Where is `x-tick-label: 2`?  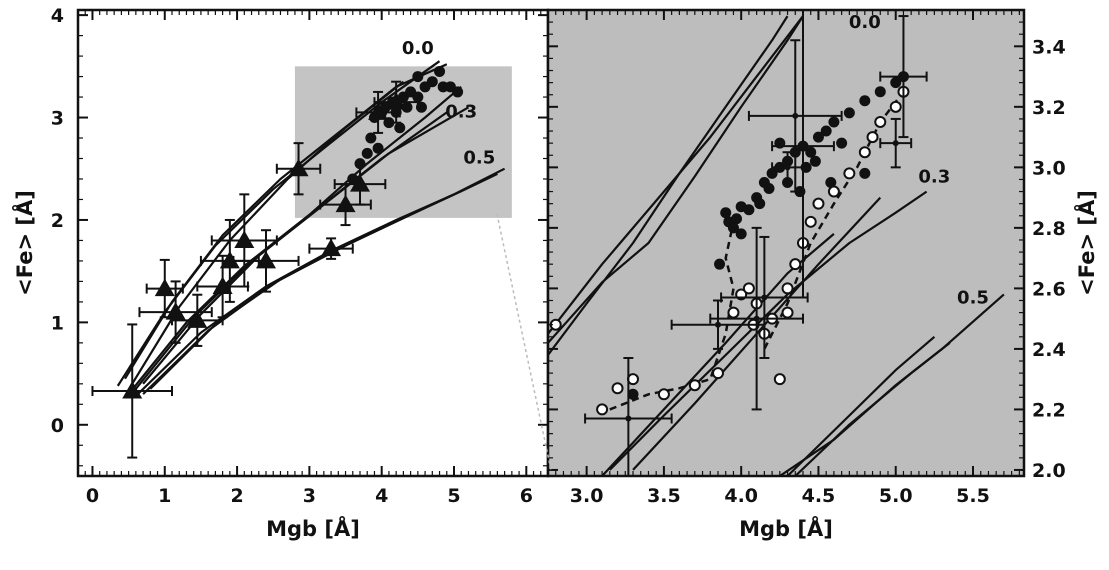 x-tick-label: 2 is located at coordinates (236, 496).